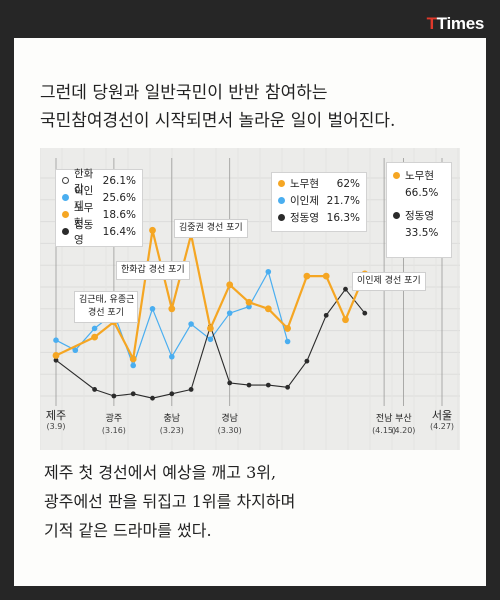 The height and width of the screenshot is (600, 500). Describe the element at coordinates (99, 232) in the screenshot. I see `legend-row: 정동영 16.4%` at that location.